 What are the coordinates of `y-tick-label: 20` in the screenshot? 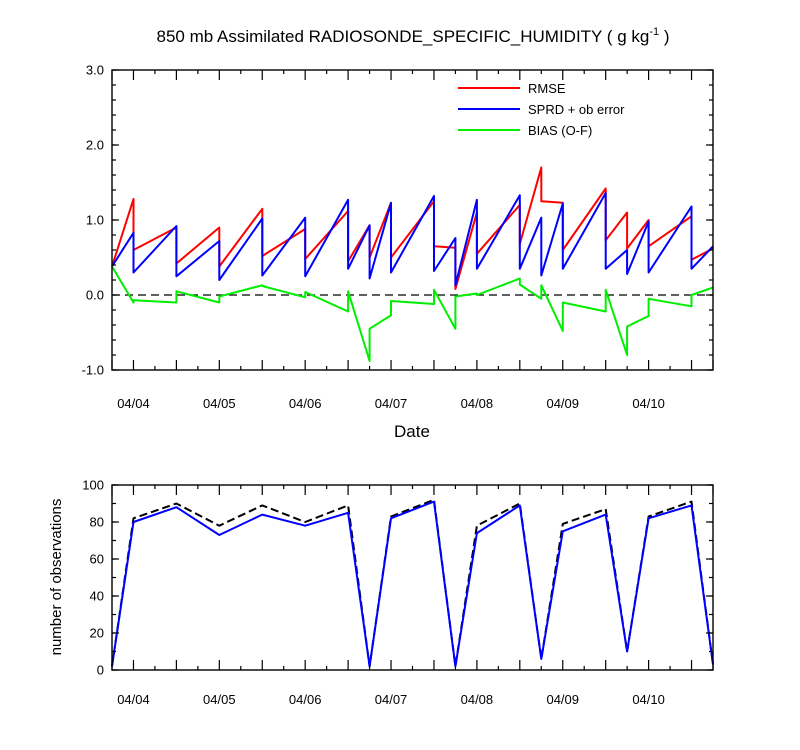 It's located at (97, 633).